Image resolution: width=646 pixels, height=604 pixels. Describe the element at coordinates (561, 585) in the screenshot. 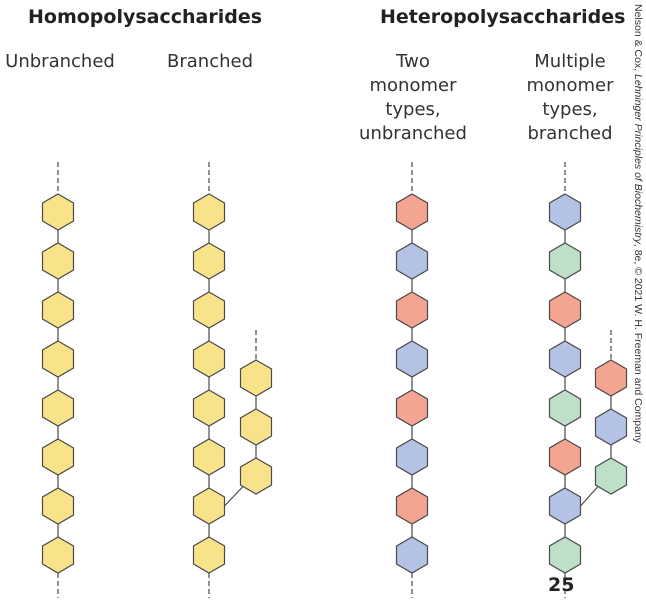

I see `page-number: 25` at that location.